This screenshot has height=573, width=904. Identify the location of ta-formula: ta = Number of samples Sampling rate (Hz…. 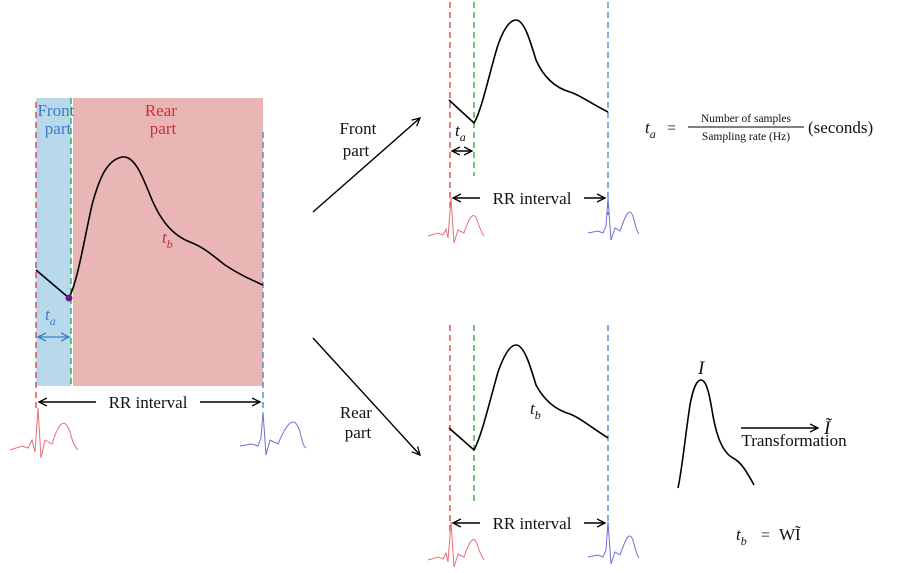
(759, 128).